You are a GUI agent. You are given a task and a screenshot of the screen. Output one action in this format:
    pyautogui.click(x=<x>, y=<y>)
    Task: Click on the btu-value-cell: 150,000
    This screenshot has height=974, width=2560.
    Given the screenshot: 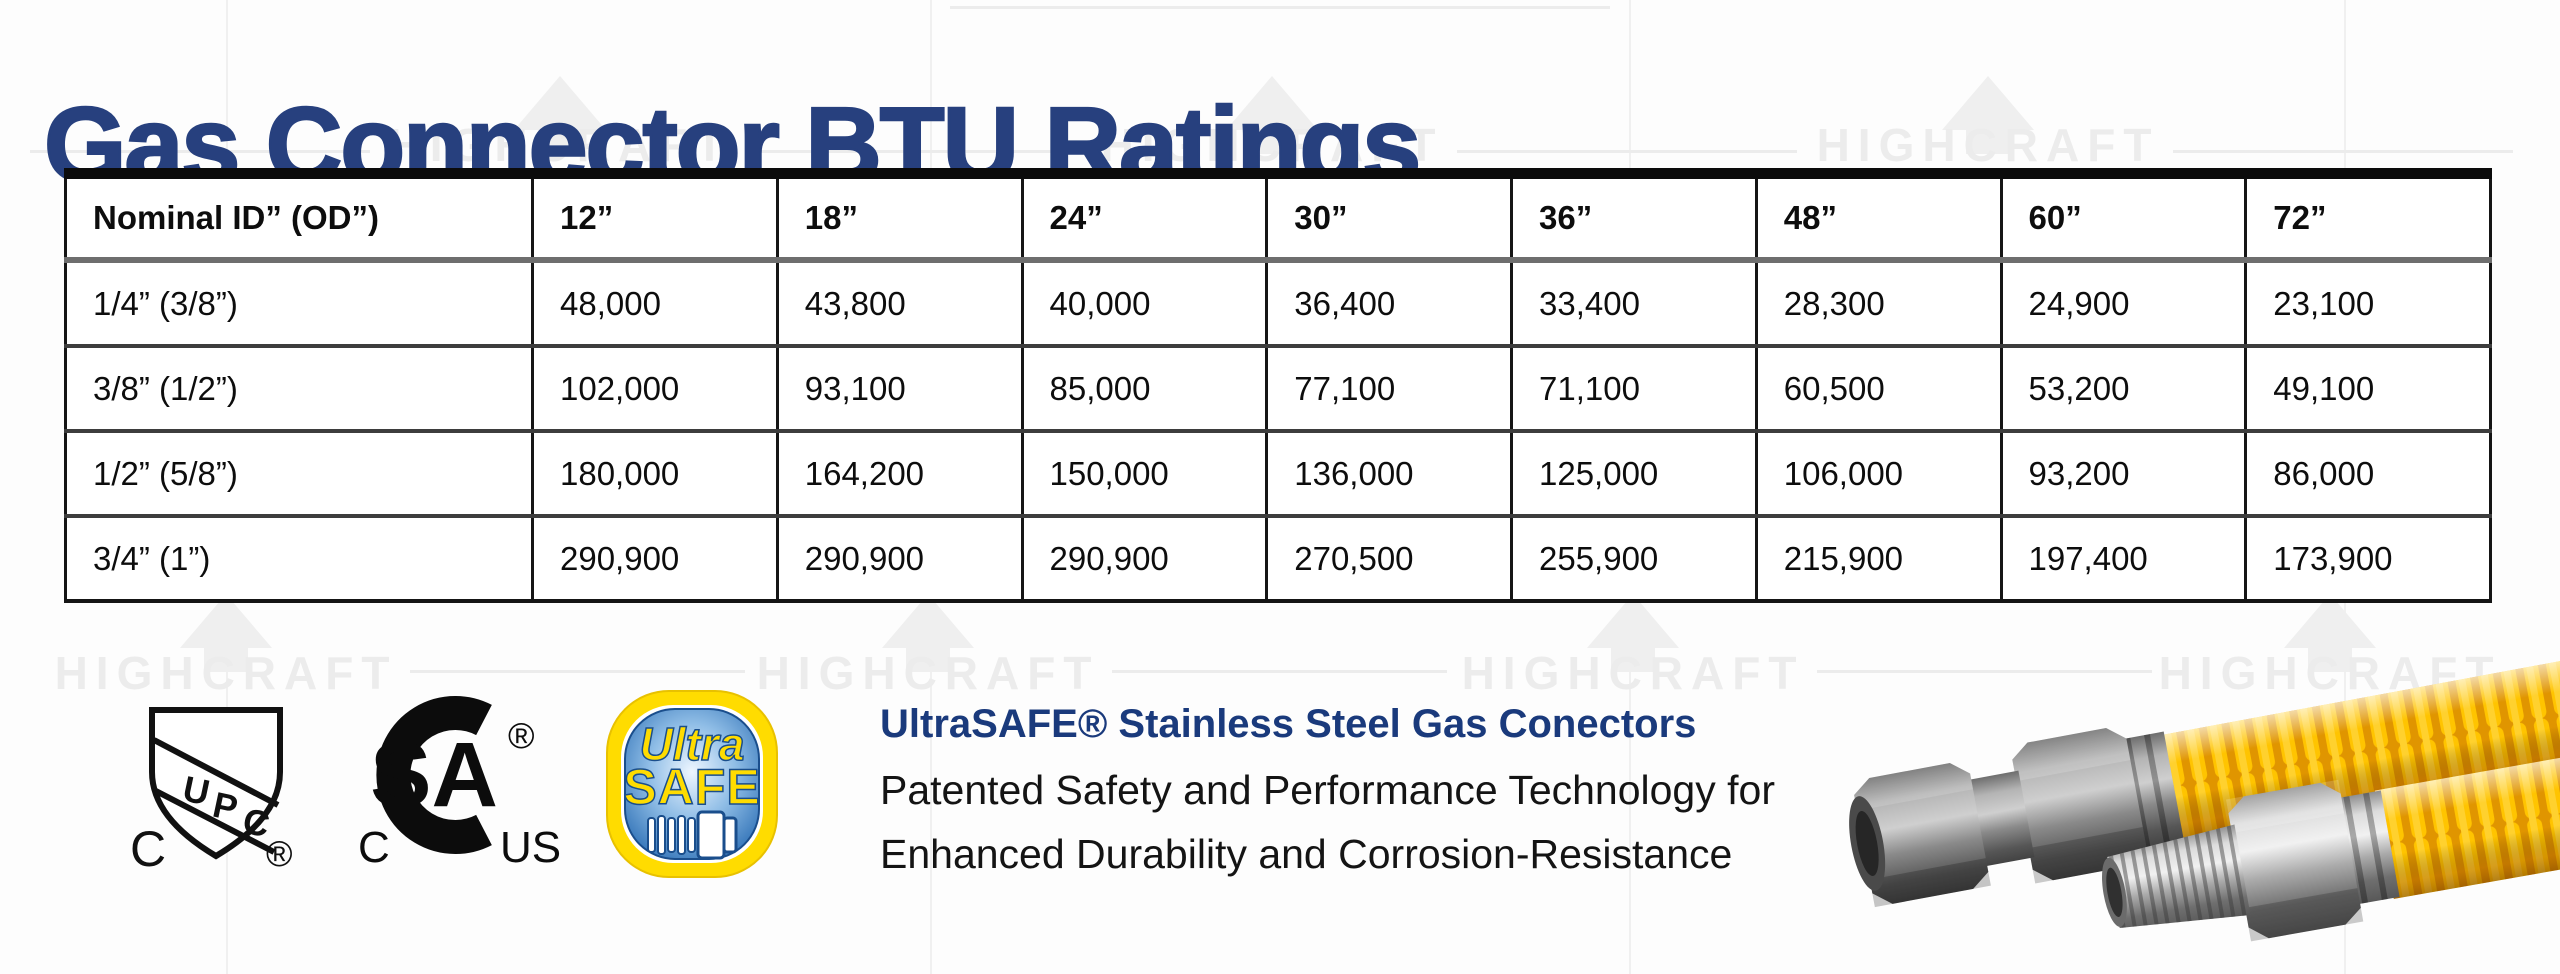 What is the action you would take?
    pyautogui.click(x=1143, y=472)
    